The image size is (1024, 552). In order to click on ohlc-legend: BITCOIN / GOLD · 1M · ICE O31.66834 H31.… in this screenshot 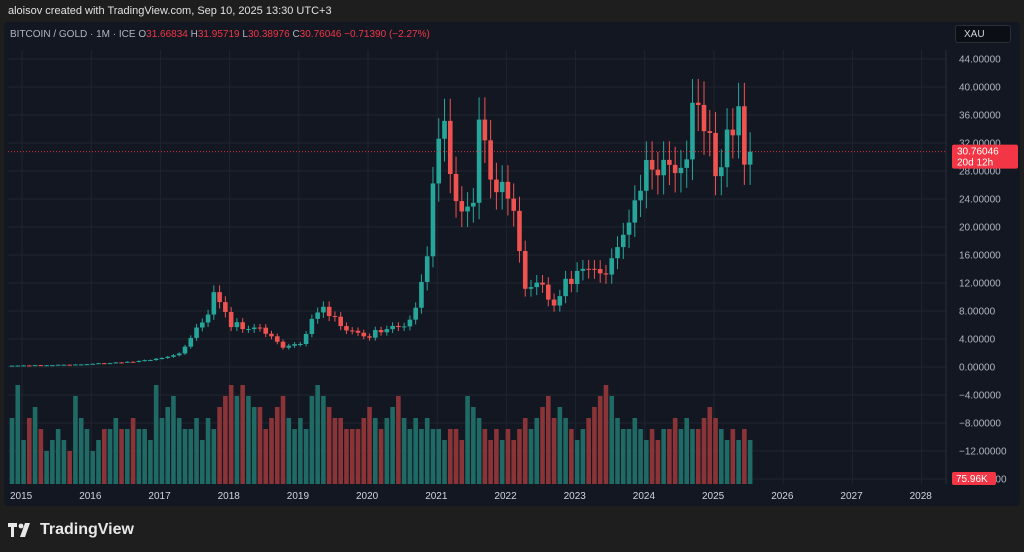, I will do `click(220, 34)`.